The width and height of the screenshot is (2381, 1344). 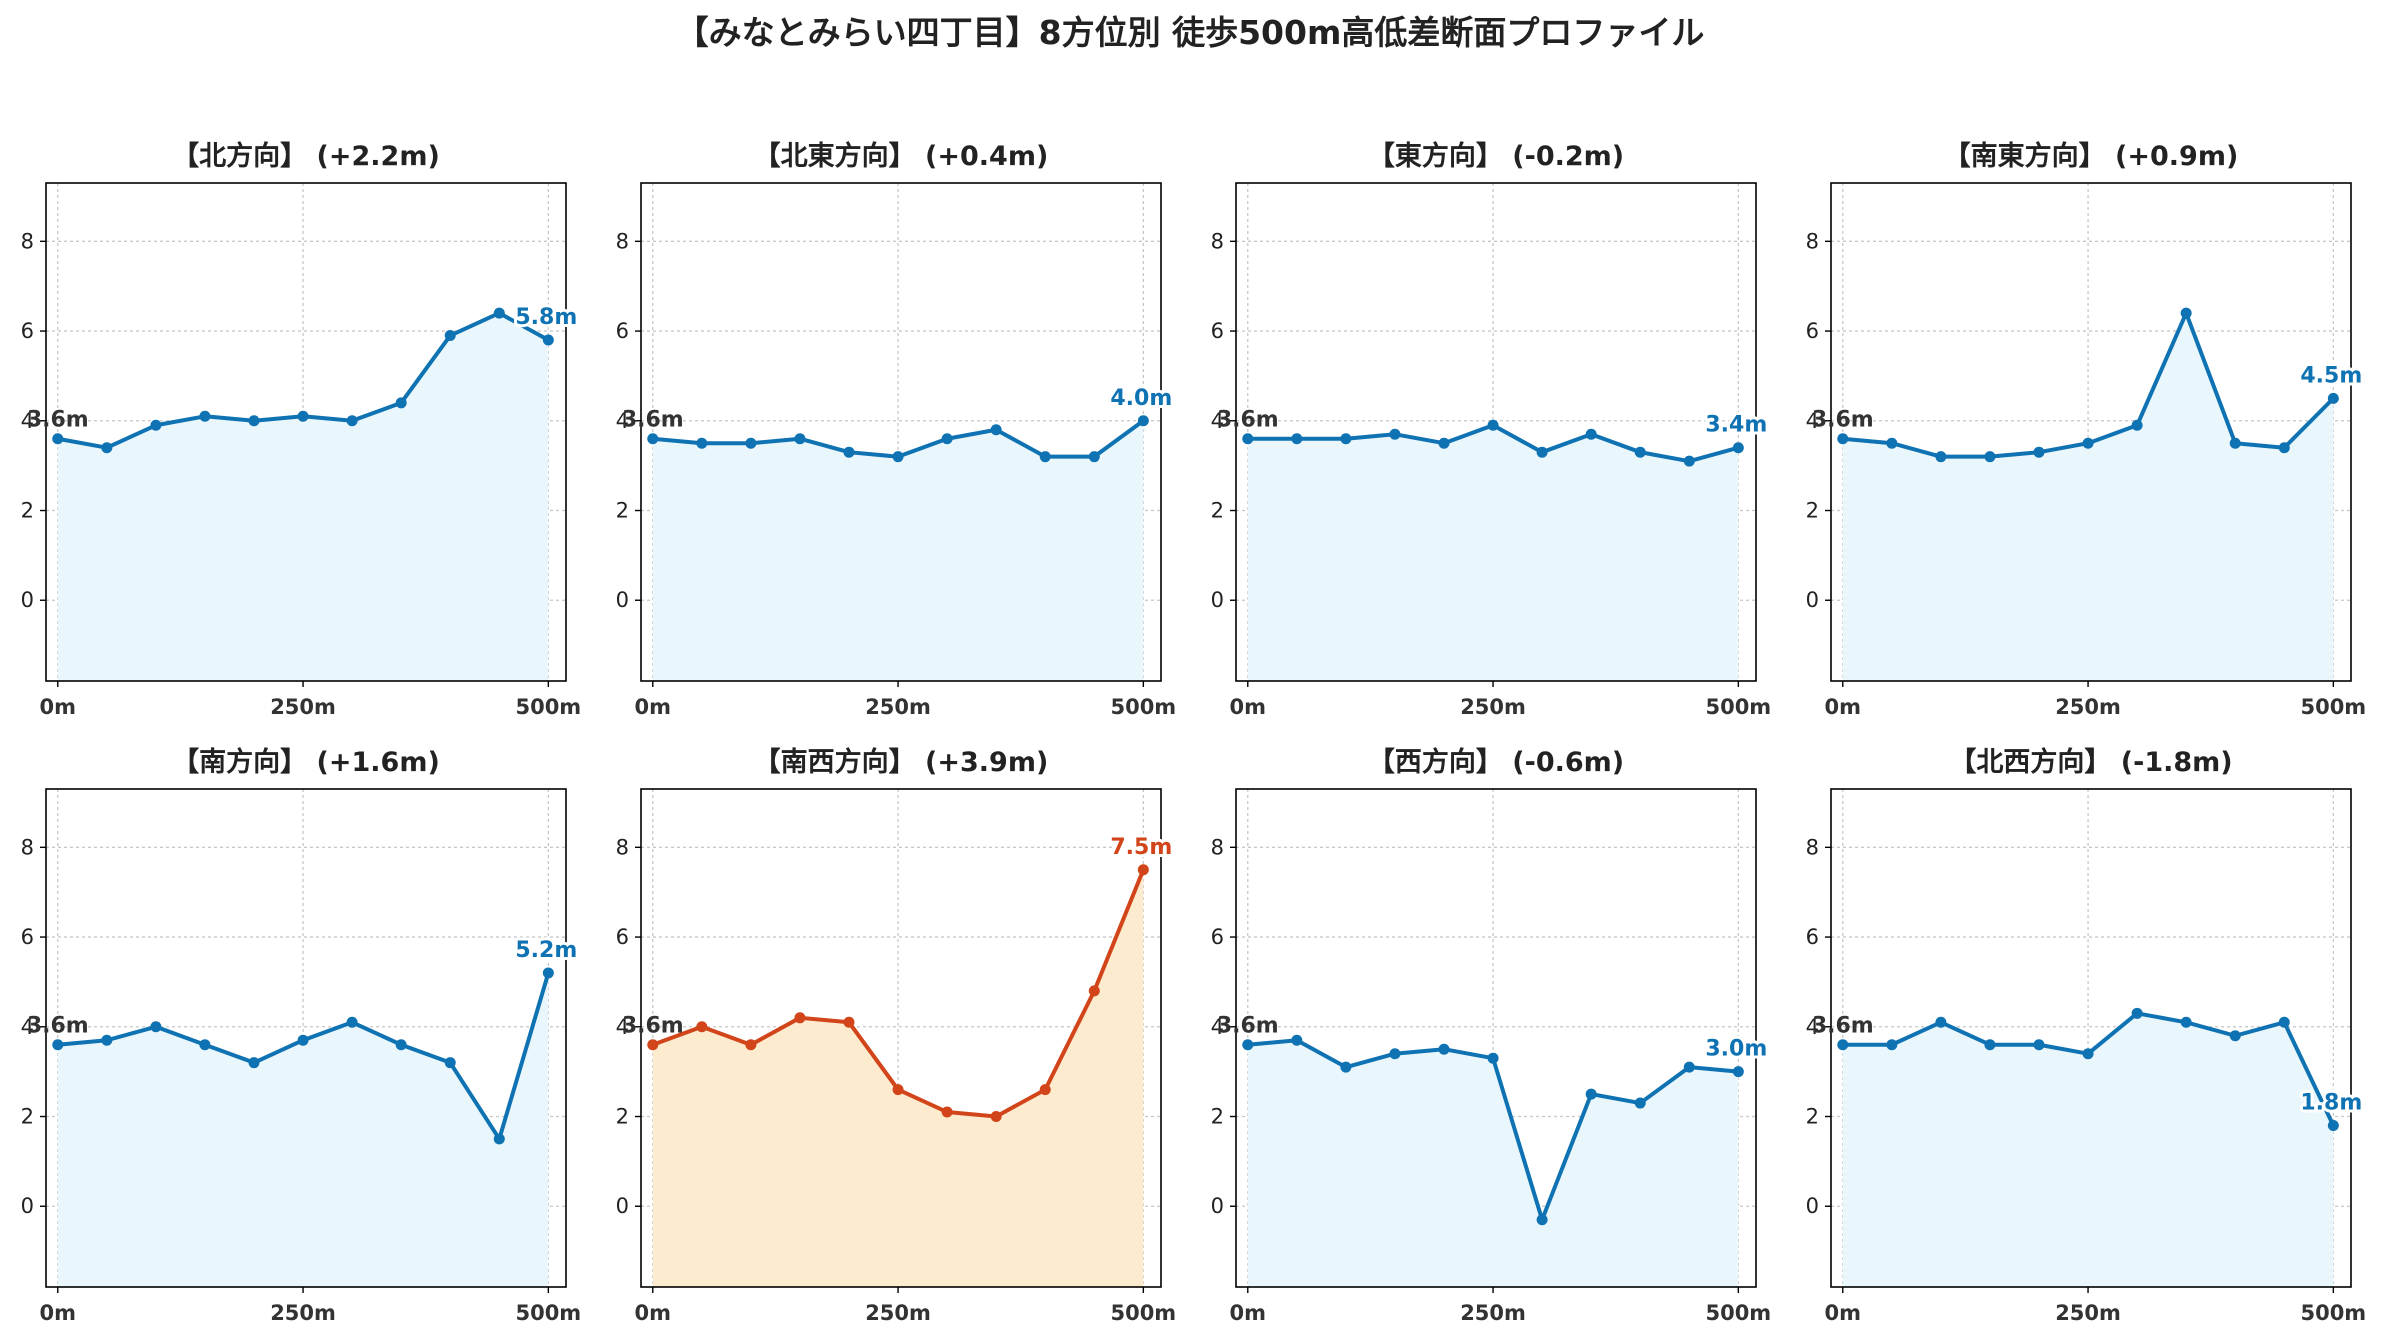 I want to click on y-tick-label: 8, so click(x=1217, y=241).